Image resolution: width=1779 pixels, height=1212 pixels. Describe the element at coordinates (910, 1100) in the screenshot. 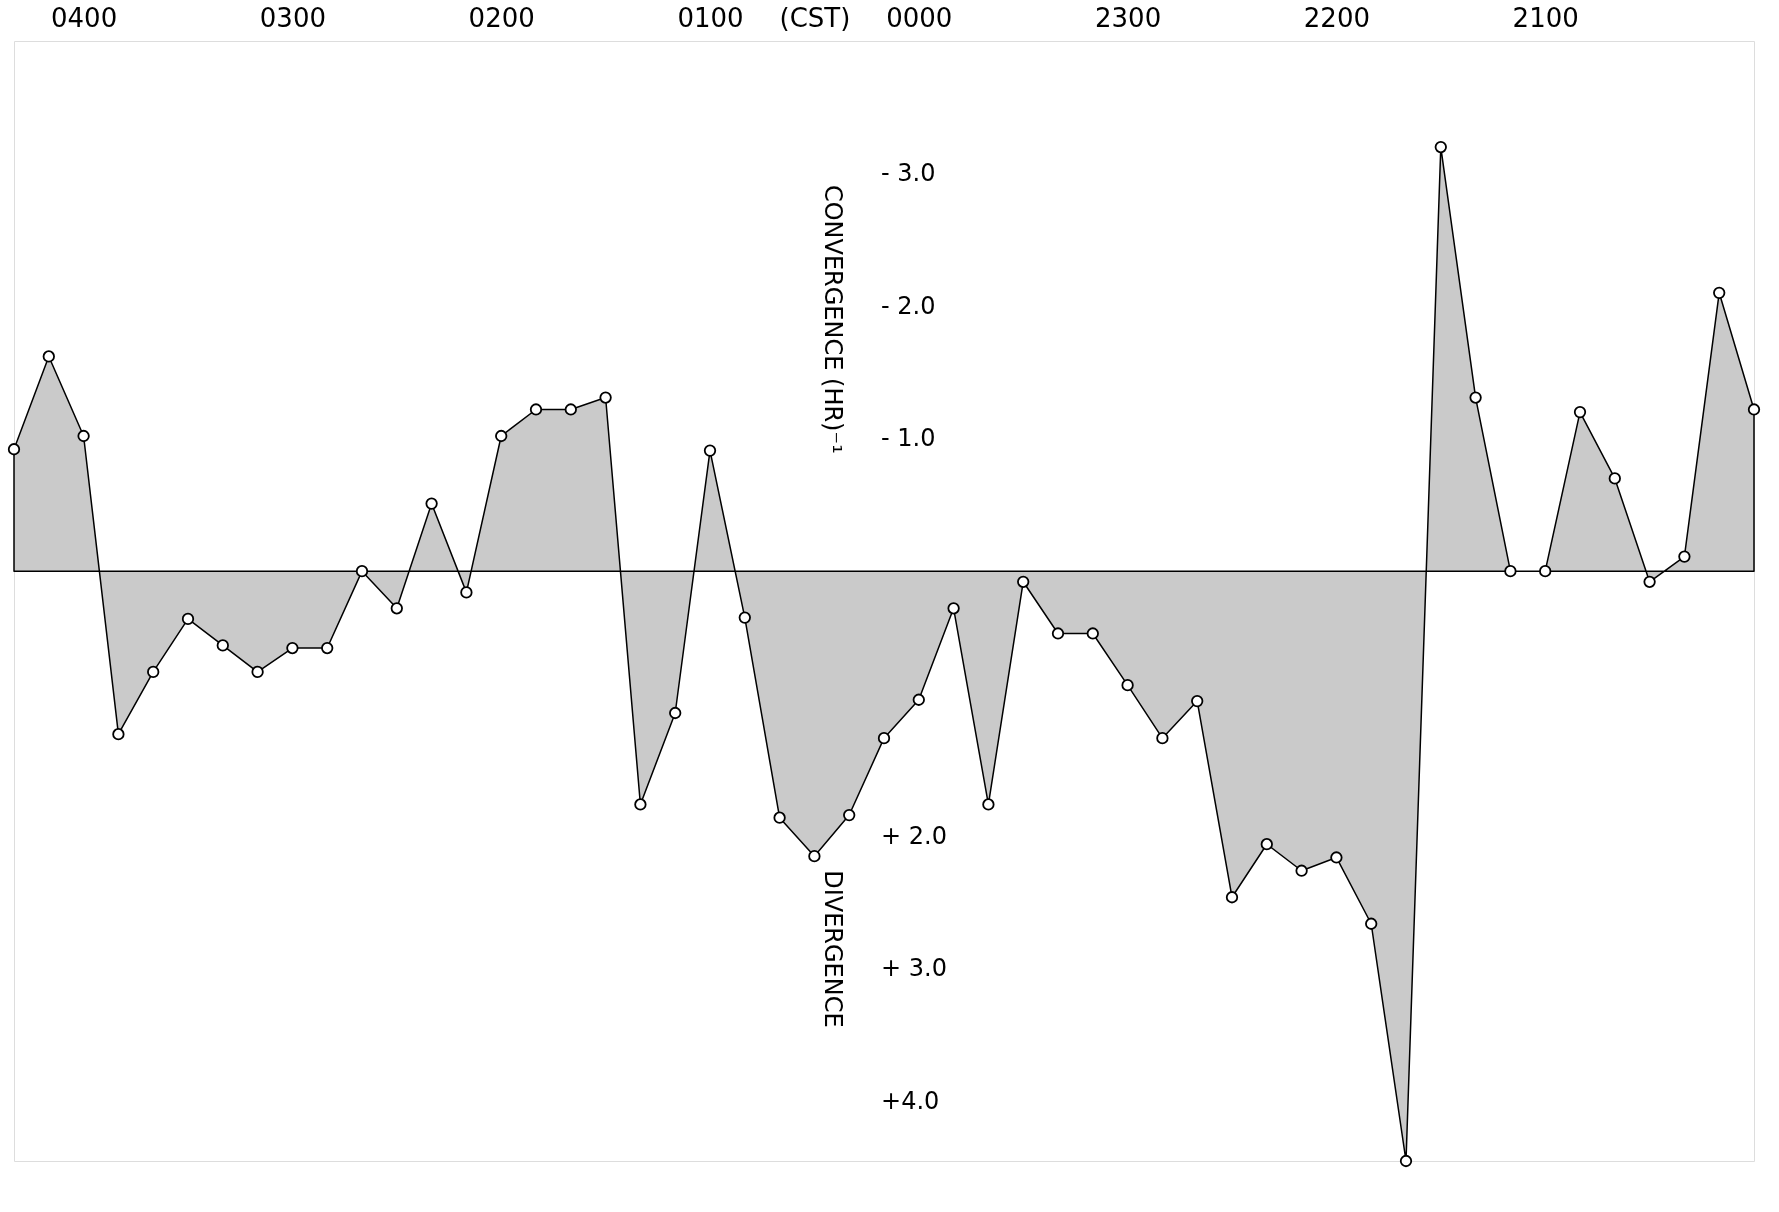

I see `y-tick-label: +4.0` at that location.